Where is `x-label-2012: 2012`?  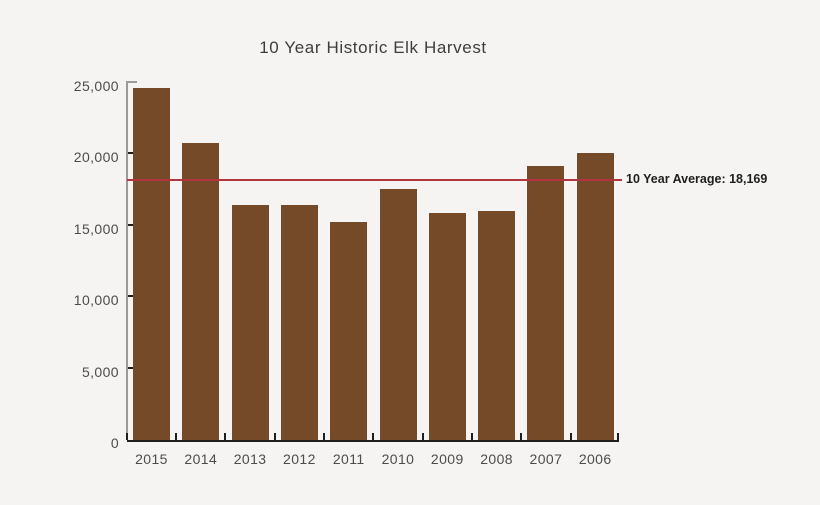 x-label-2012: 2012 is located at coordinates (299, 459).